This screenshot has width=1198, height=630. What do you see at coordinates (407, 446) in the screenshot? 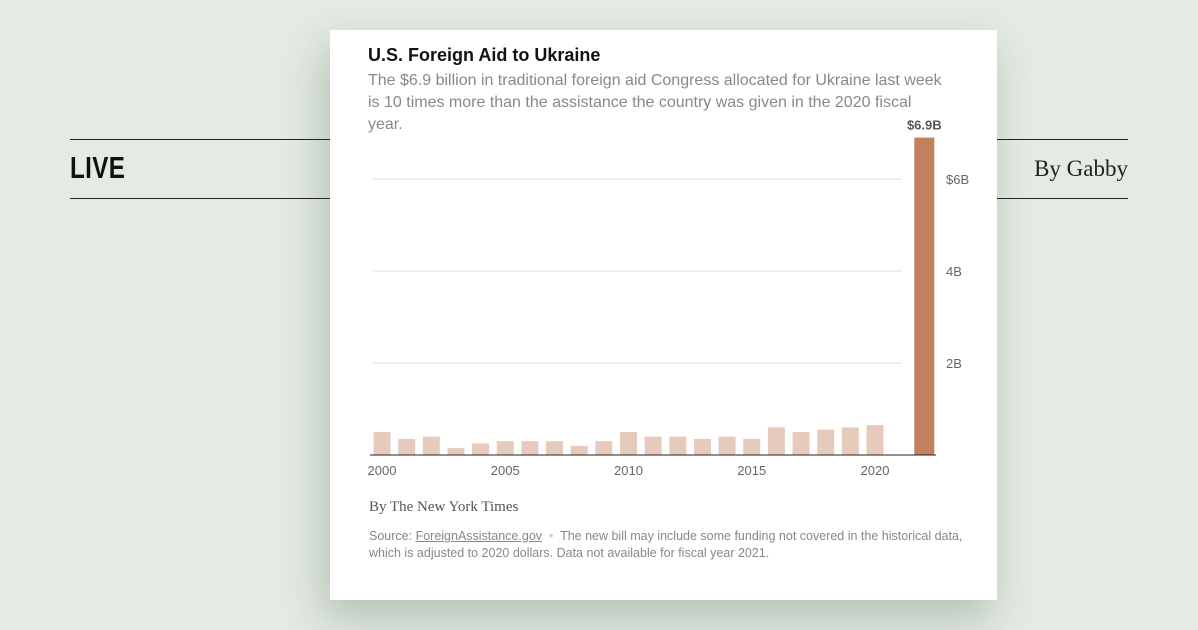
I see `bar-2001` at bounding box center [407, 446].